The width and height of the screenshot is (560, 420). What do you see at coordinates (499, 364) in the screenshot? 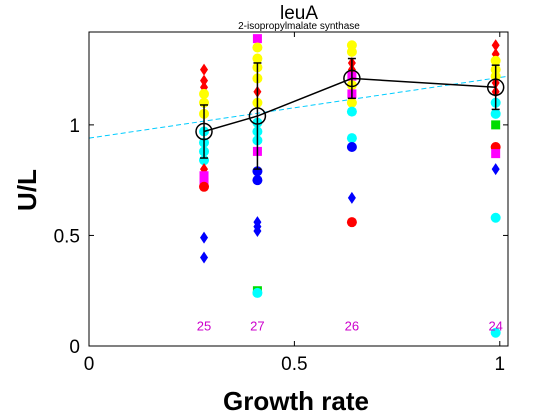
I see `x-tick-label: 1` at bounding box center [499, 364].